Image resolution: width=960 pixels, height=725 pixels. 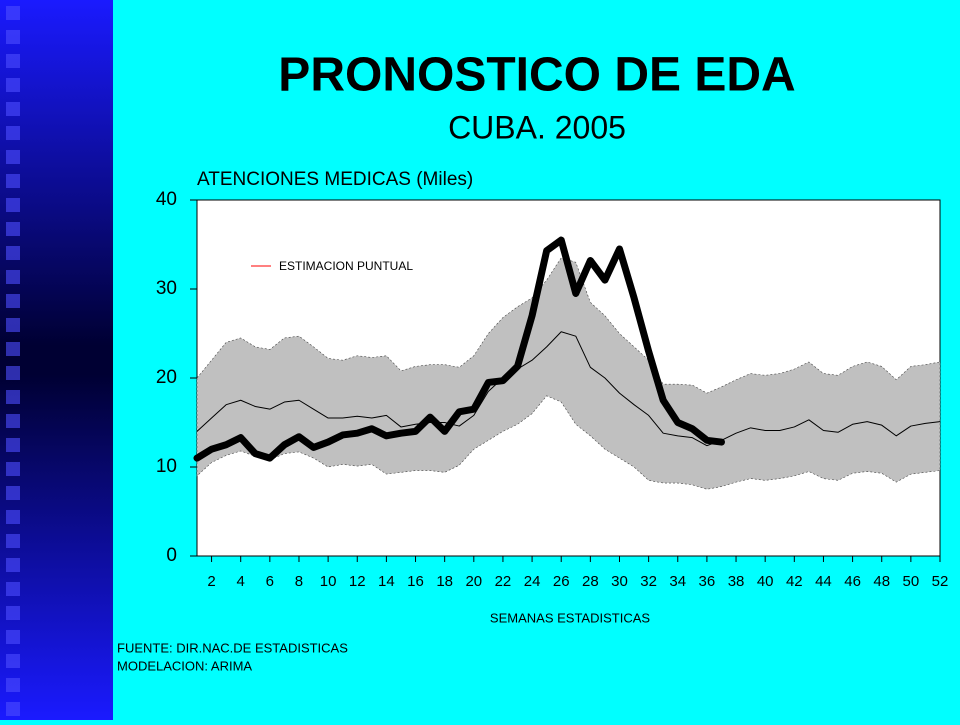 I want to click on x-tick-label: 10, so click(x=328, y=581).